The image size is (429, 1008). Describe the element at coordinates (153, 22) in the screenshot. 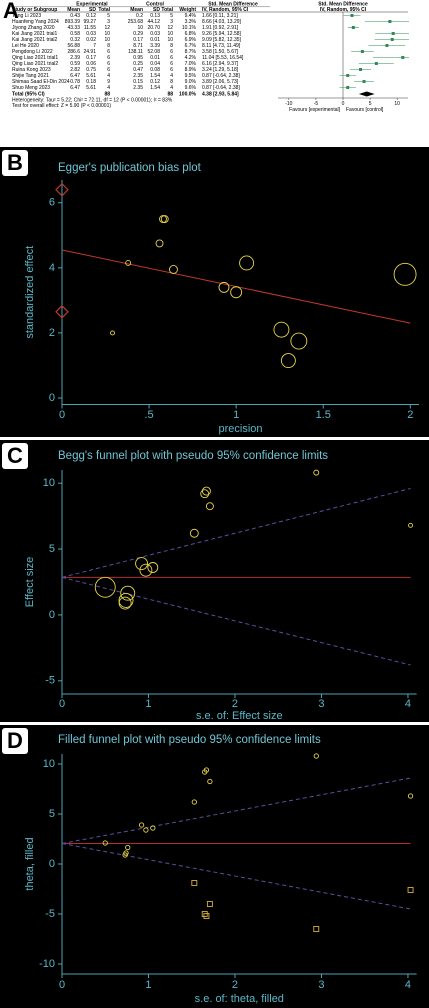

I see `cell: 44.12` at that location.